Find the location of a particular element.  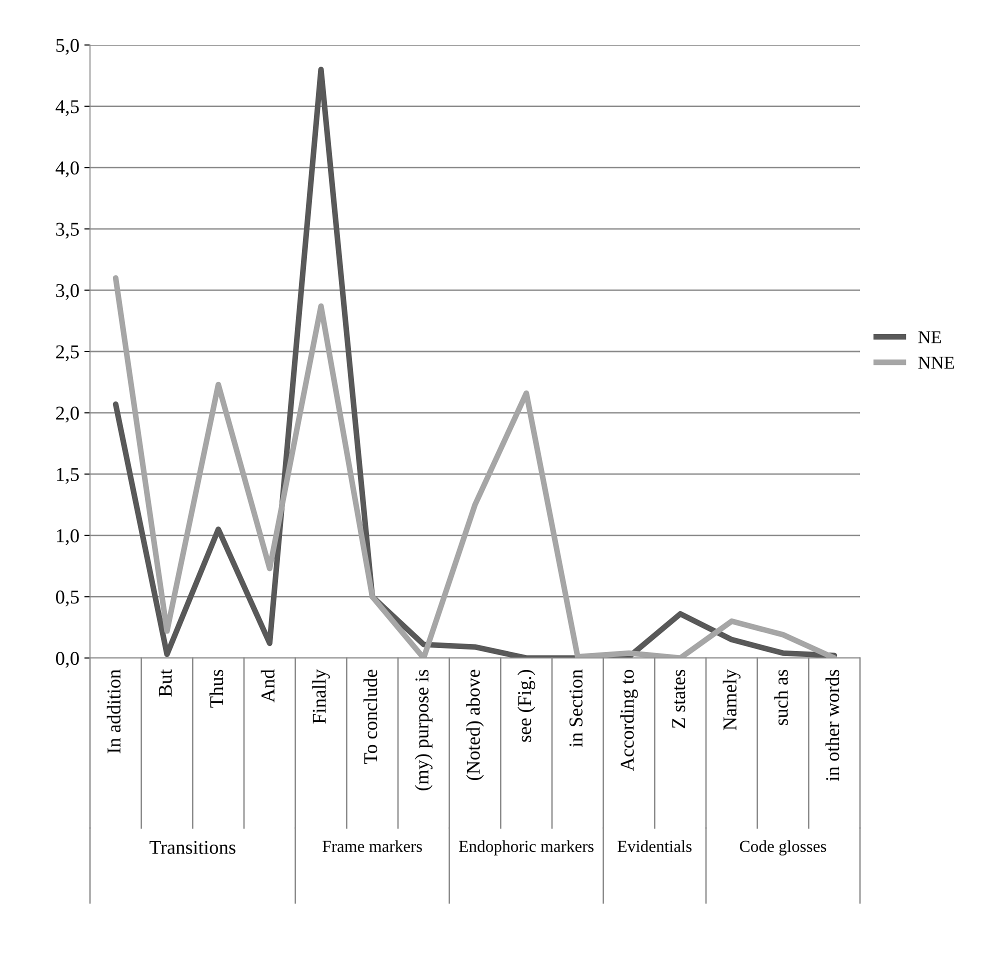

y-tick-label: 5,0 is located at coordinates (67, 46).